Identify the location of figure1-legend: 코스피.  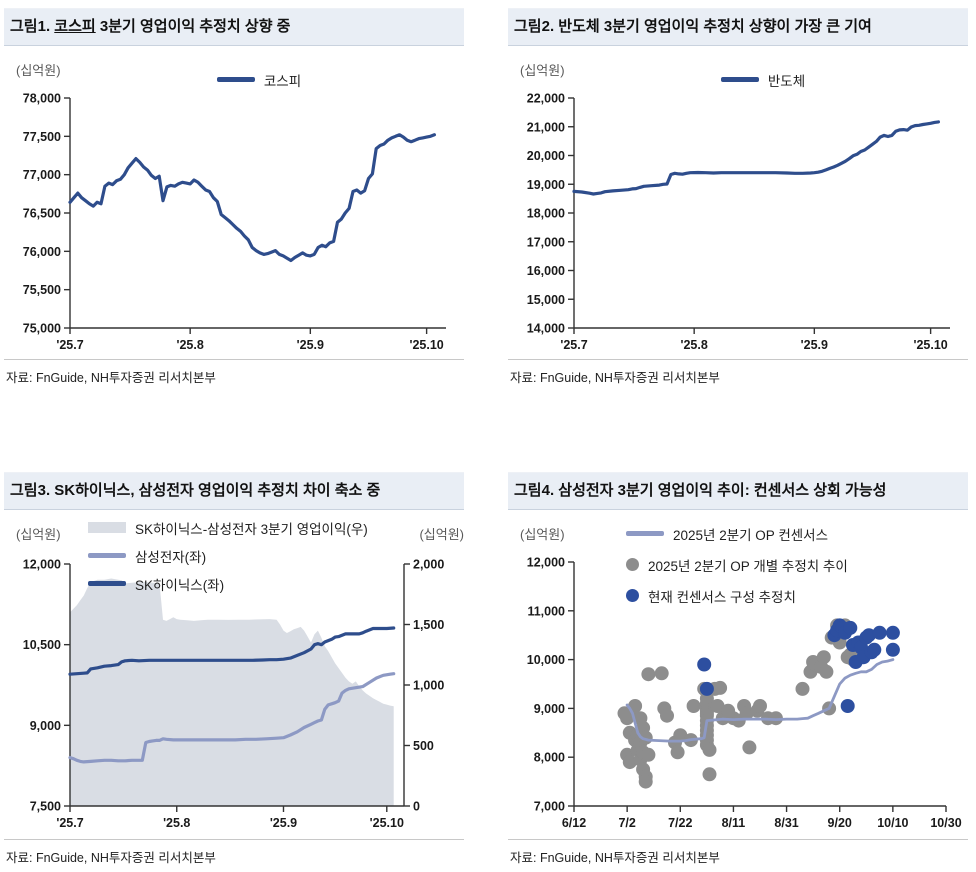
(259, 80).